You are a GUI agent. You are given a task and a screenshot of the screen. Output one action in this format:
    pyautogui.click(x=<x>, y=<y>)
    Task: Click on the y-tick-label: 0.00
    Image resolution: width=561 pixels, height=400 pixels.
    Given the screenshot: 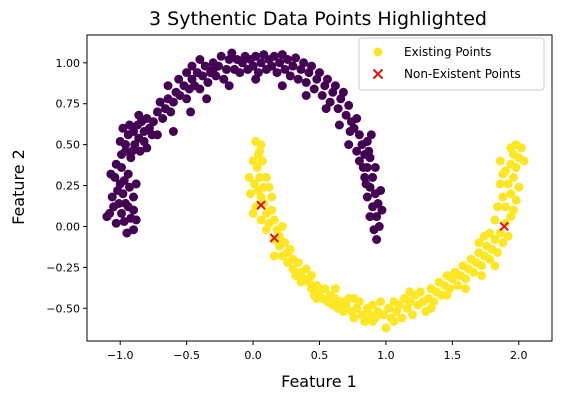 What is the action you would take?
    pyautogui.click(x=68, y=226)
    